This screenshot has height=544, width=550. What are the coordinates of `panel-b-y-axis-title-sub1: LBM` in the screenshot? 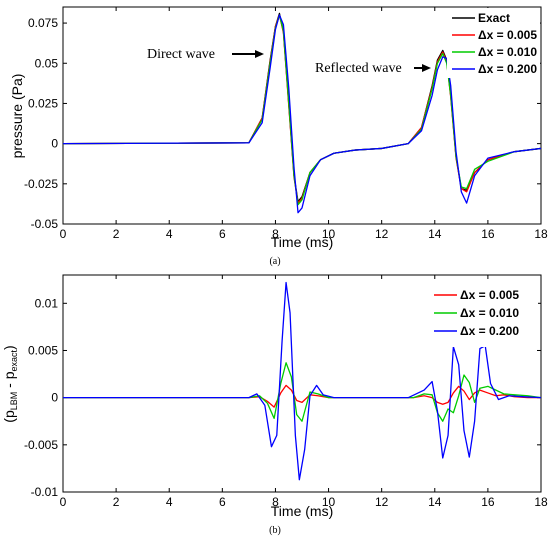 It's located at (14, 401).